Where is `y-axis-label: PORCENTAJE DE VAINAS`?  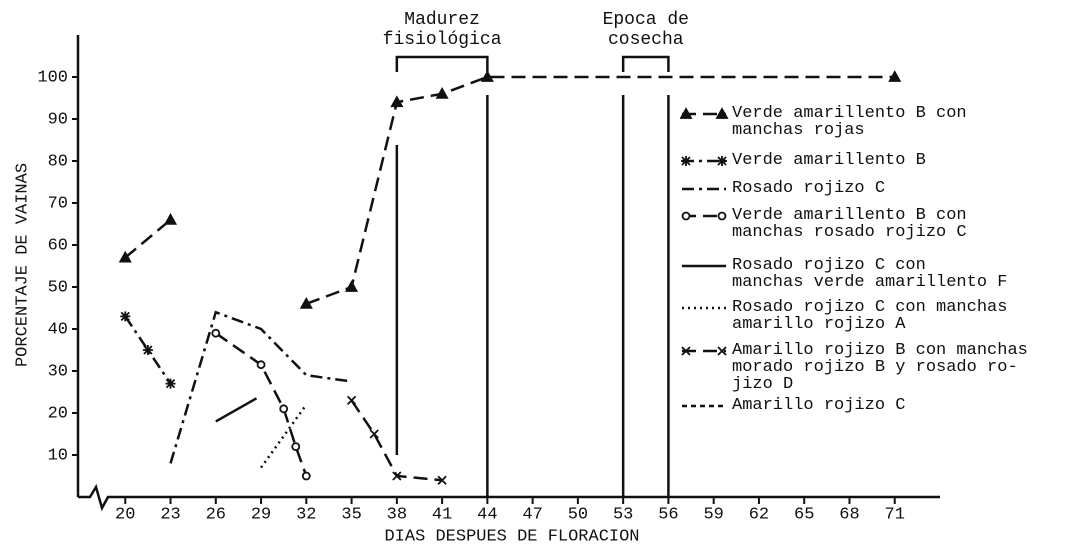 y-axis-label: PORCENTAJE DE VAINAS is located at coordinates (22, 265).